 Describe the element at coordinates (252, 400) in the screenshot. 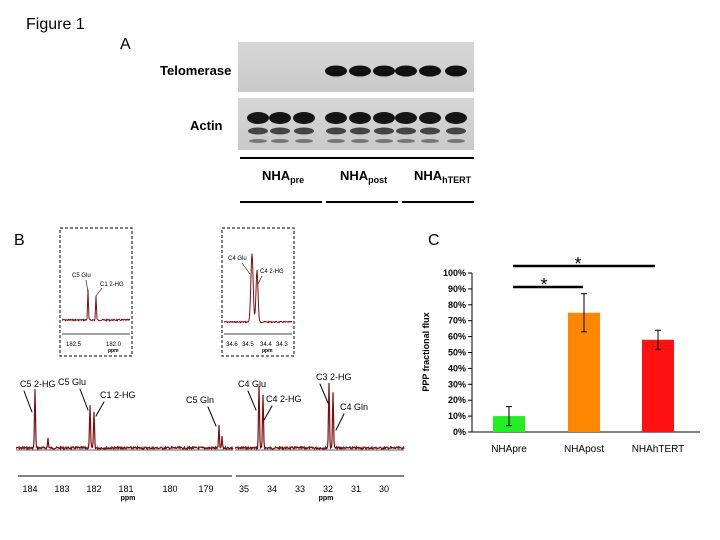

I see `peak-arrow-c4-glu` at that location.